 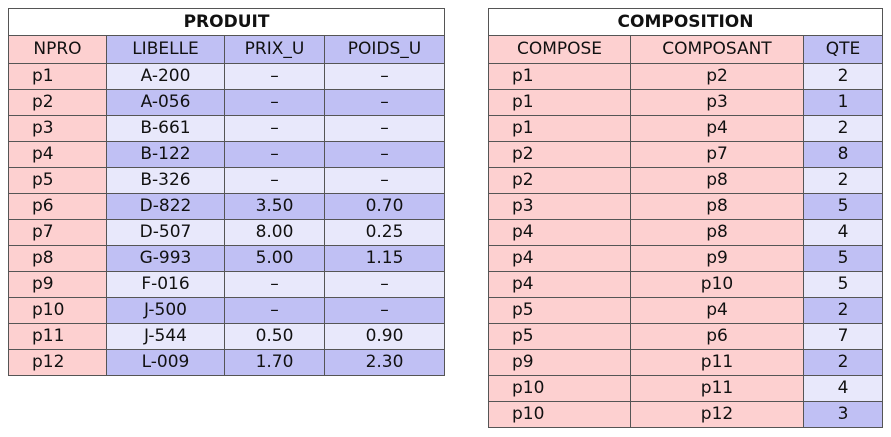 I want to click on poids-cell: 0.25, so click(x=384, y=232).